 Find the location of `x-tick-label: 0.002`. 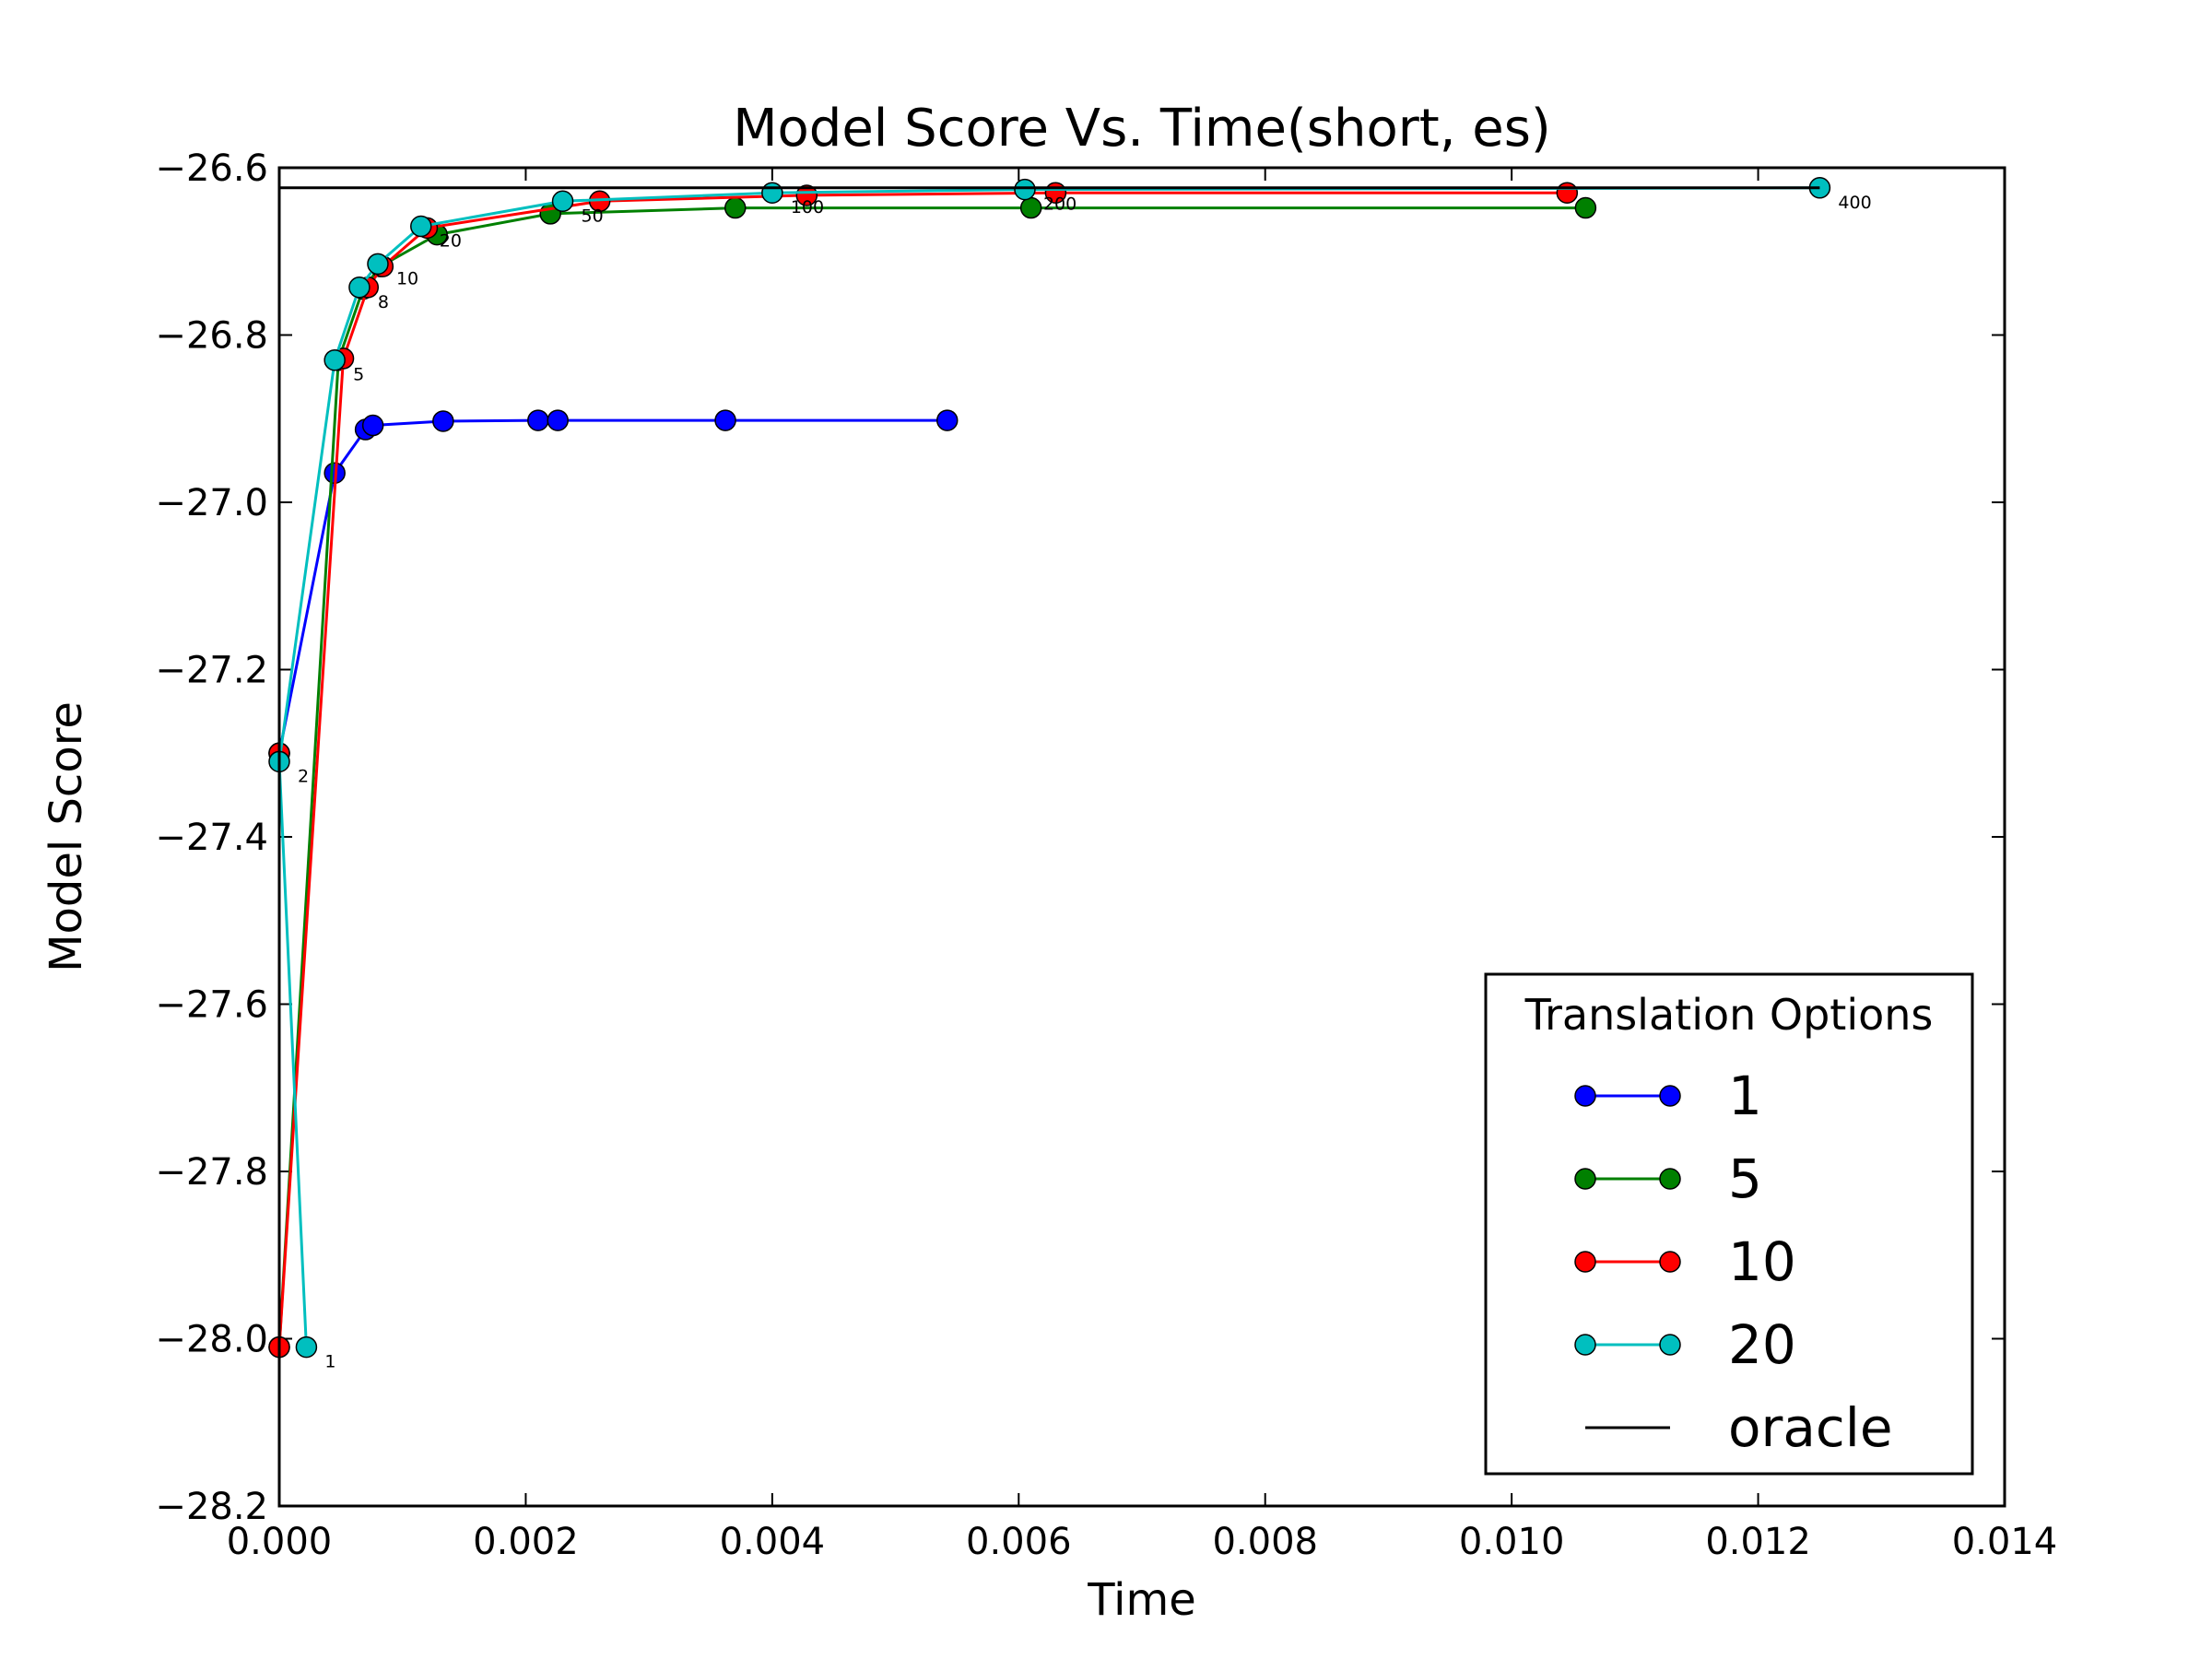

x-tick-label: 0.002 is located at coordinates (526, 1542).